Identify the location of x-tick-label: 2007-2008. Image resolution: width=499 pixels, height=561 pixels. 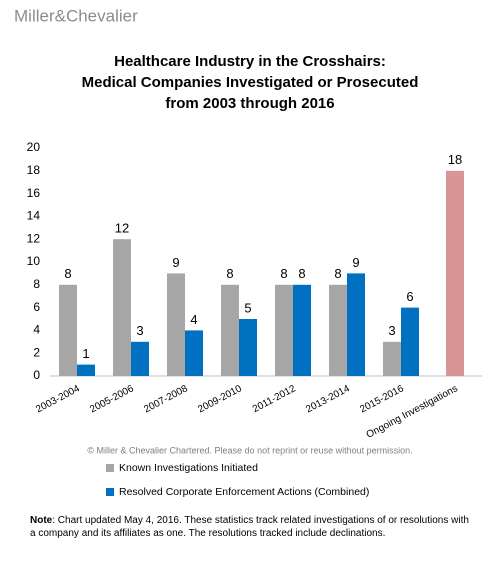
(166, 399).